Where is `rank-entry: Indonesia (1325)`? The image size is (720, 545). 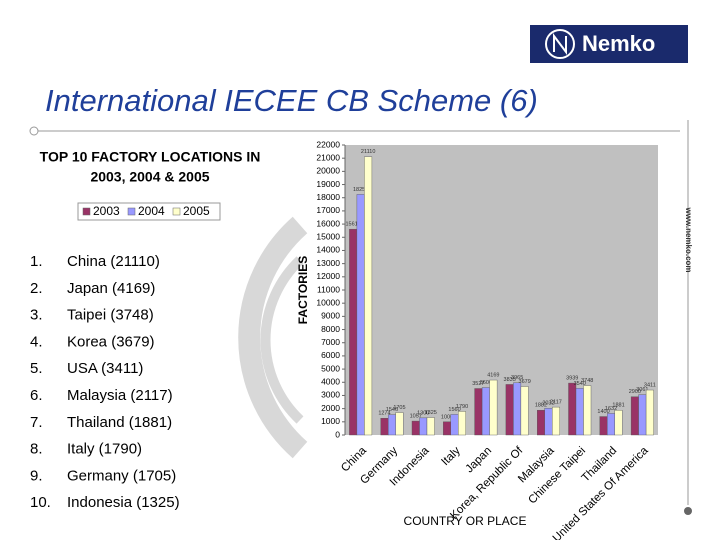
rank-entry: Indonesia (1325) is located at coordinates (123, 502).